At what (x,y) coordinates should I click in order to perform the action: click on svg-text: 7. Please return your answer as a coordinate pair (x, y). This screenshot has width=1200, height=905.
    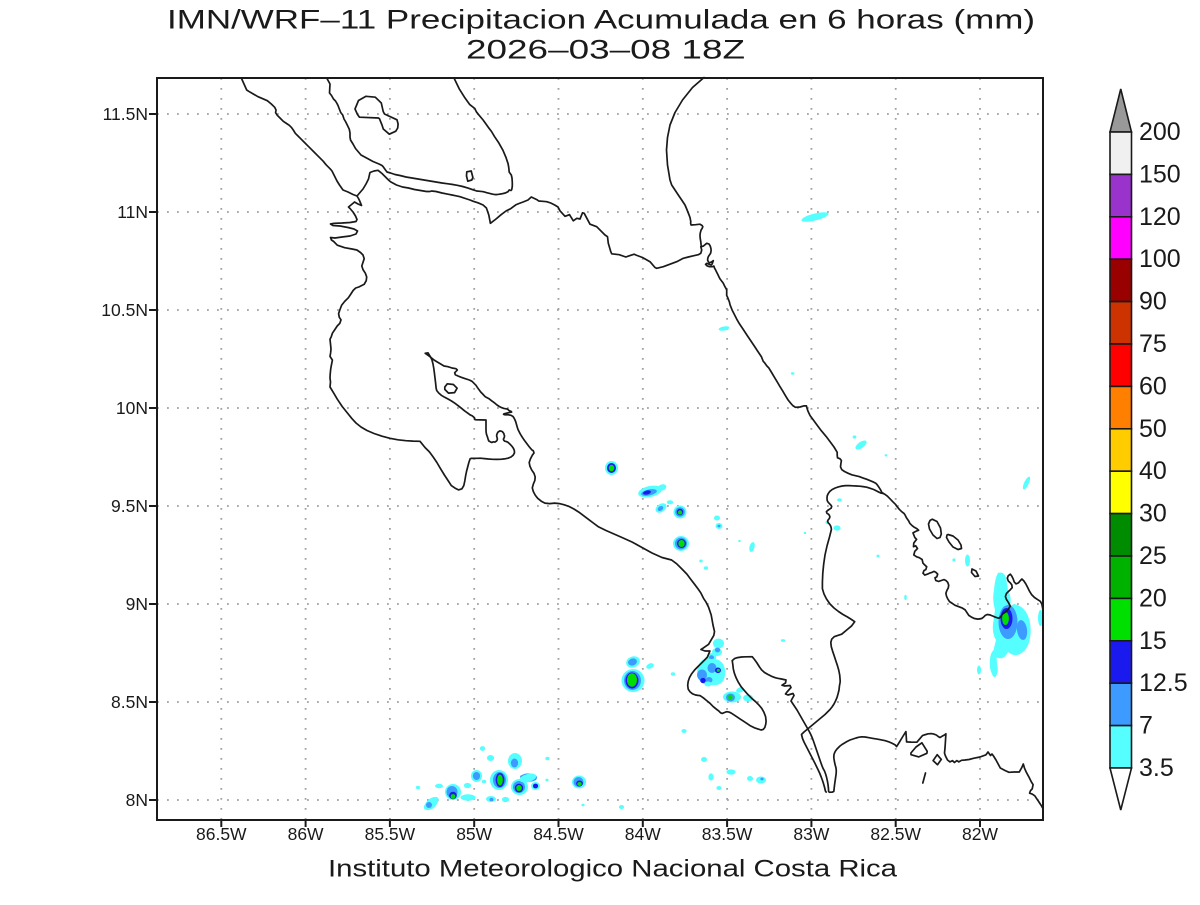
    Looking at the image, I should click on (1146, 726).